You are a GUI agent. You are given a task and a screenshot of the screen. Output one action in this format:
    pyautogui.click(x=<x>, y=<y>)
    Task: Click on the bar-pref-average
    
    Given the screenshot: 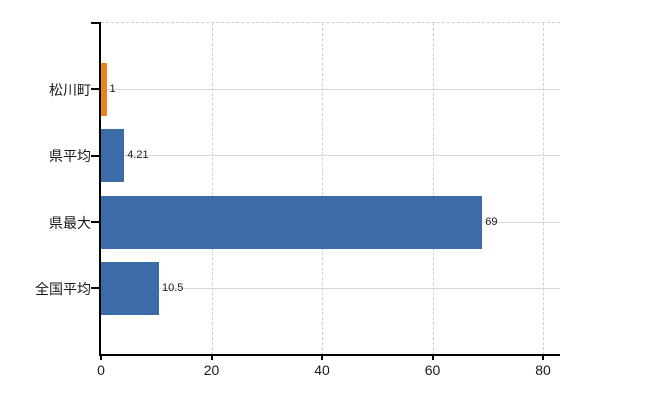 What is the action you would take?
    pyautogui.click(x=113, y=155)
    